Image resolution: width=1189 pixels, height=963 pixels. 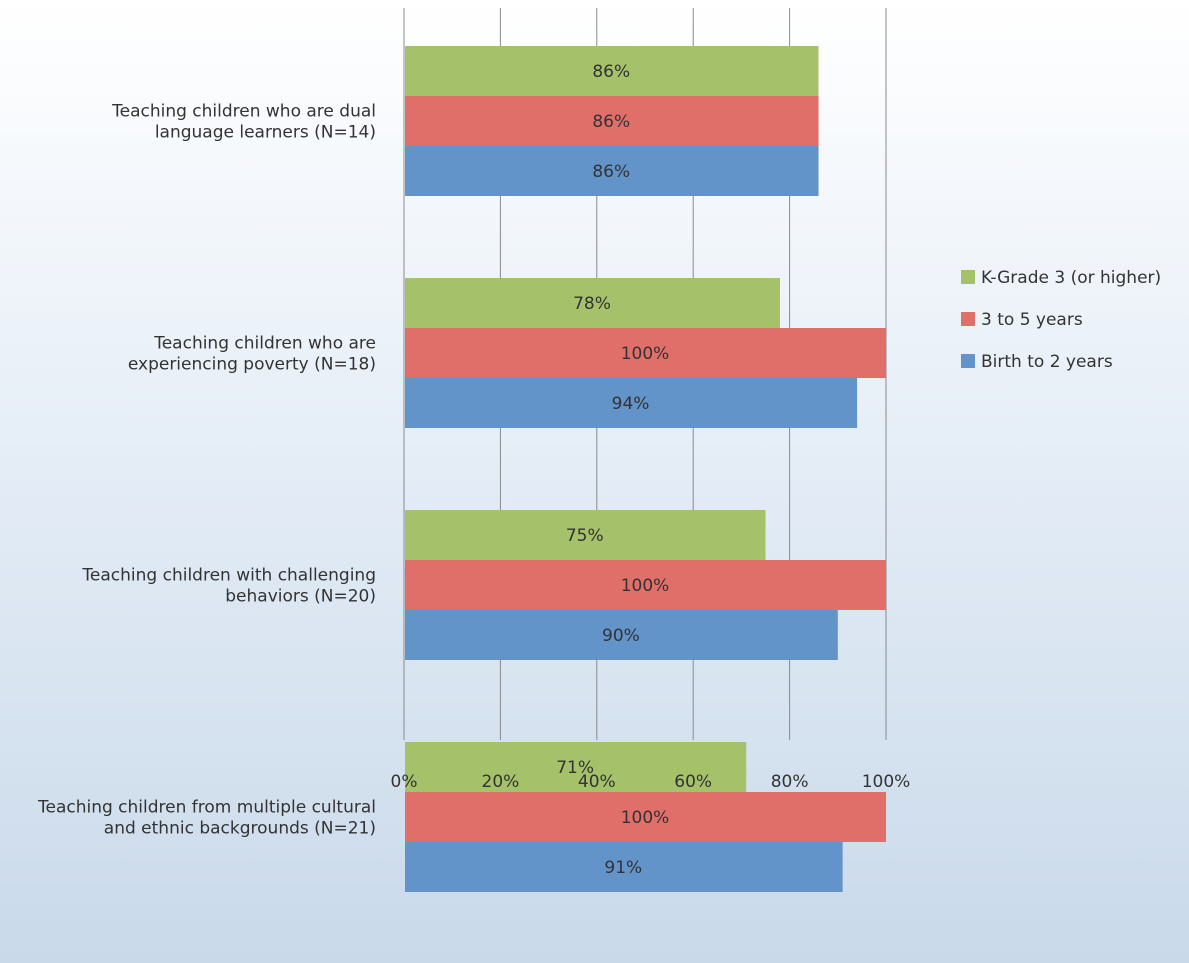 I want to click on x-tick-labels: 0% 20% 40% 60% 80% 100%, so click(x=651, y=782).